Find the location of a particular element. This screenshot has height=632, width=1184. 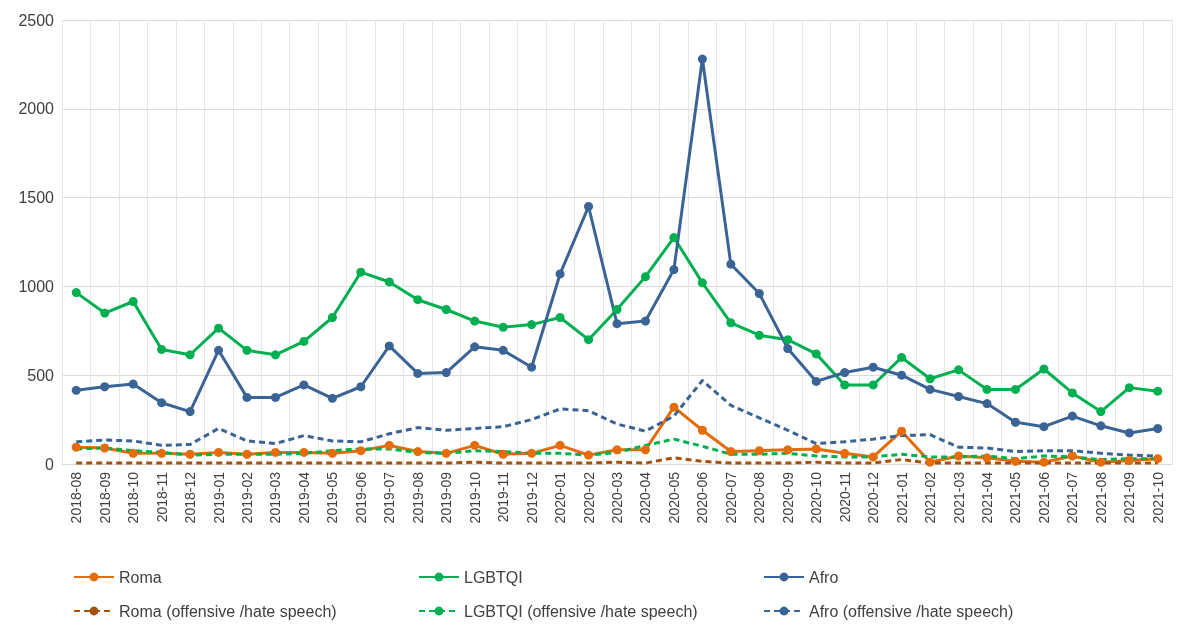

x-tick-label: 2020-05 is located at coordinates (673, 497).